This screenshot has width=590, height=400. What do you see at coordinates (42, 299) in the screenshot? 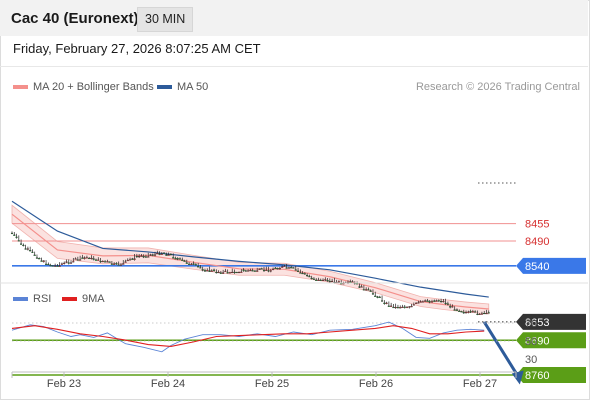
I see `rsi-legend-label-0: RSI` at bounding box center [42, 299].